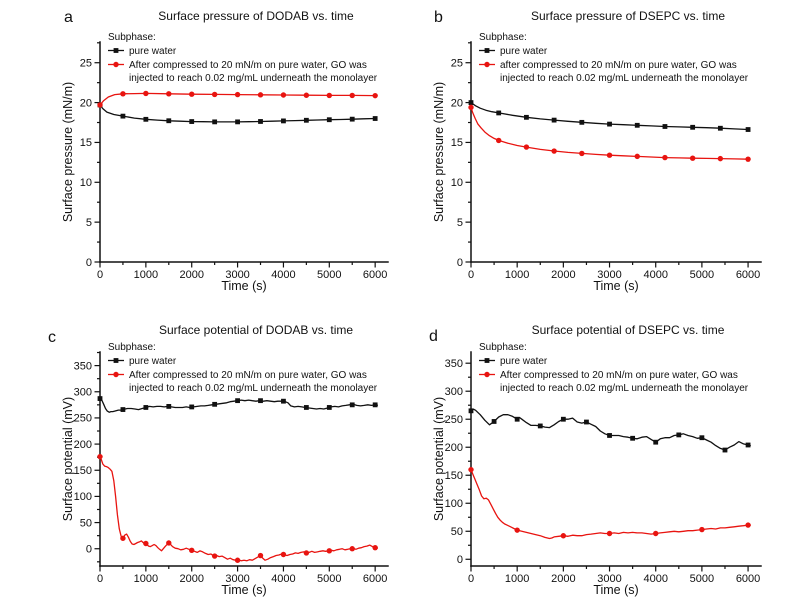 This screenshot has width=802, height=605. Describe the element at coordinates (100, 275) in the screenshot. I see `x-tick-label: 0` at that location.